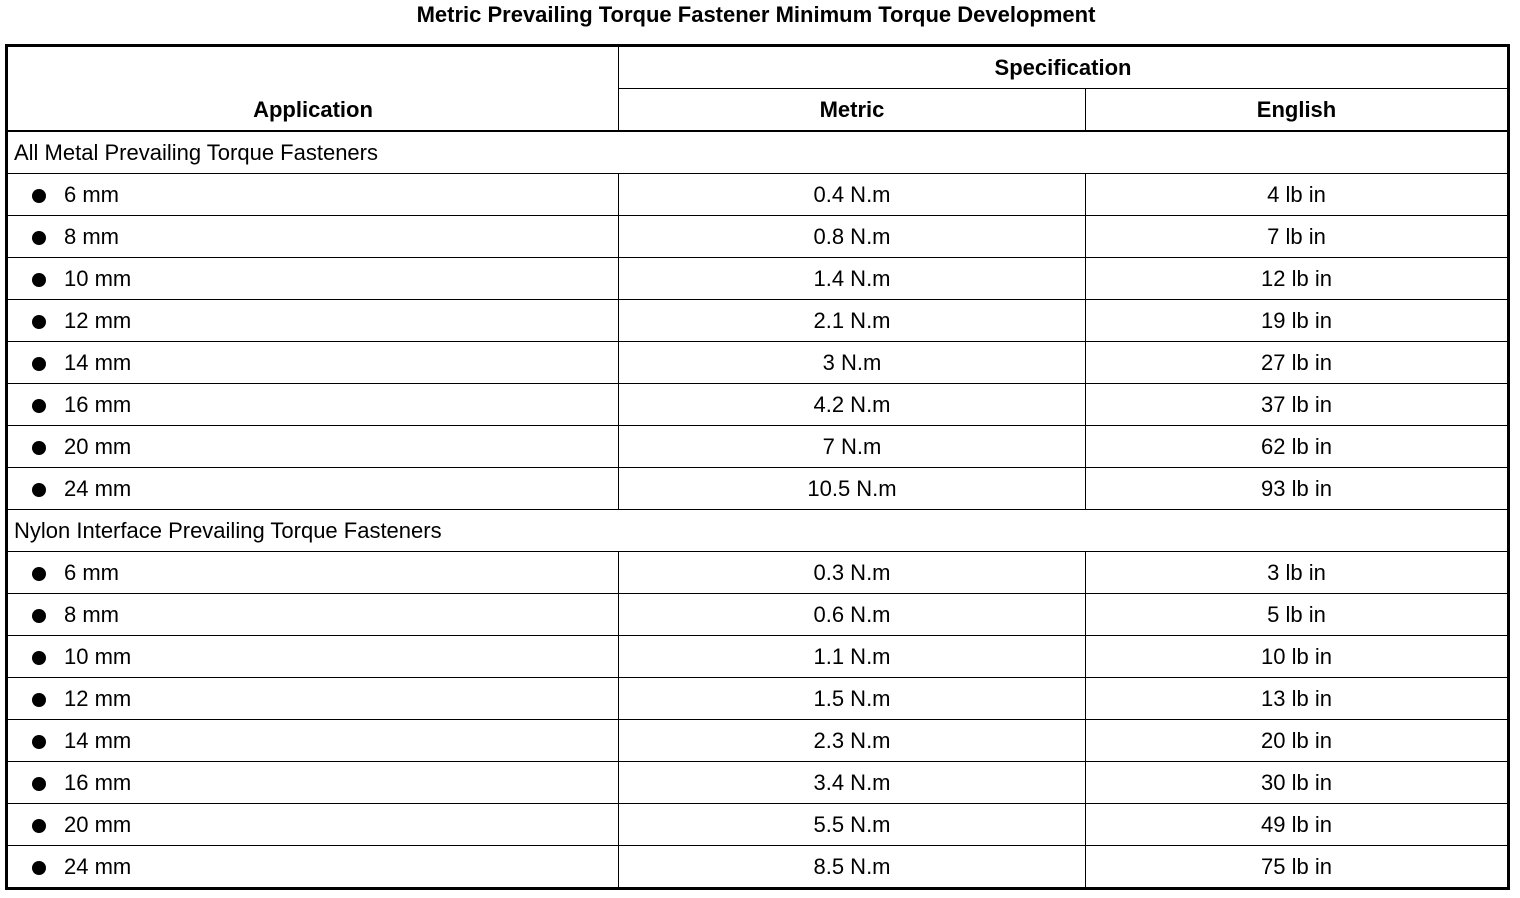  I want to click on metric-cell: 1.4 N.m, so click(852, 278).